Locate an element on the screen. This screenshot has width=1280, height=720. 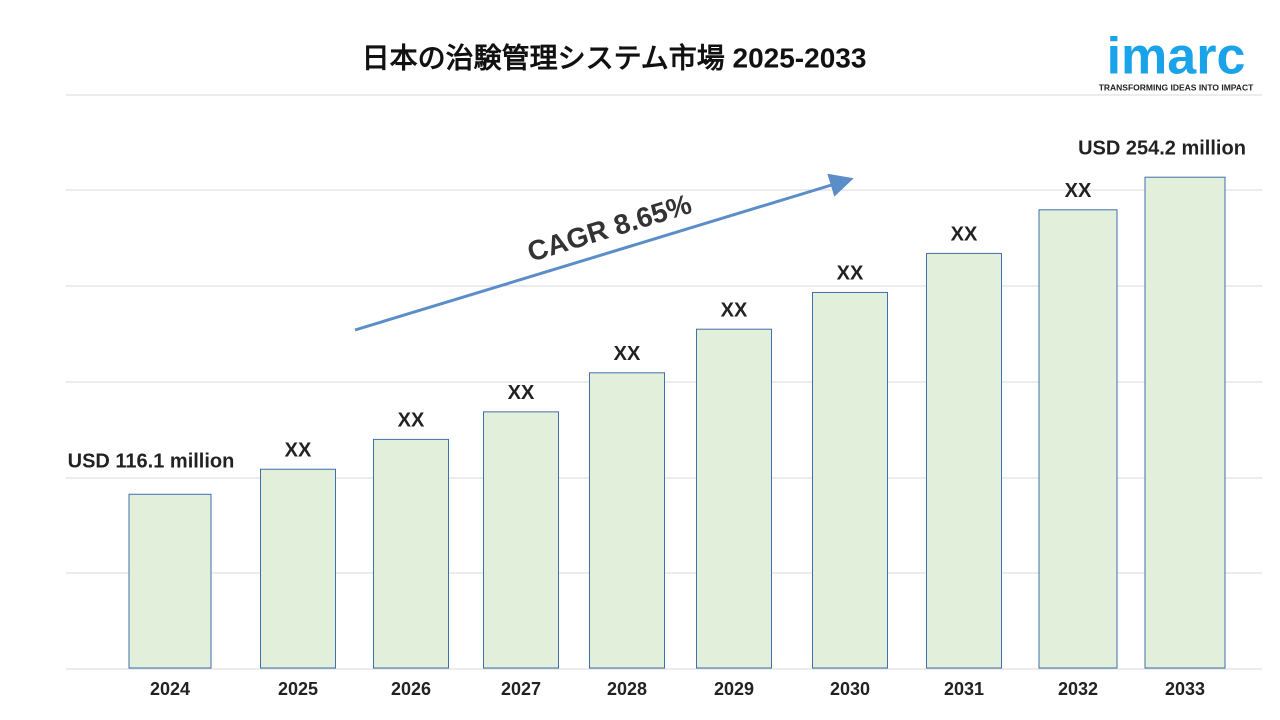
value-label: USD 116.1 million is located at coordinates (151, 462).